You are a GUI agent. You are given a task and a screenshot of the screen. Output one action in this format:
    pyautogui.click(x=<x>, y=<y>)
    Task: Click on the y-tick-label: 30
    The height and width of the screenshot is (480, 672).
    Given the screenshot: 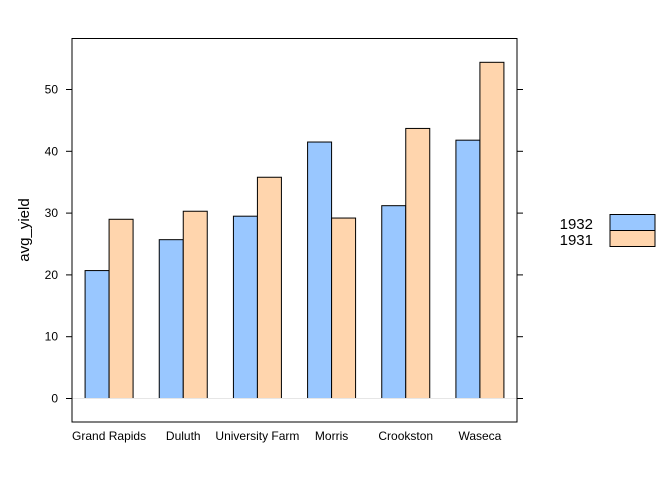 What is the action you would take?
    pyautogui.click(x=52, y=213)
    